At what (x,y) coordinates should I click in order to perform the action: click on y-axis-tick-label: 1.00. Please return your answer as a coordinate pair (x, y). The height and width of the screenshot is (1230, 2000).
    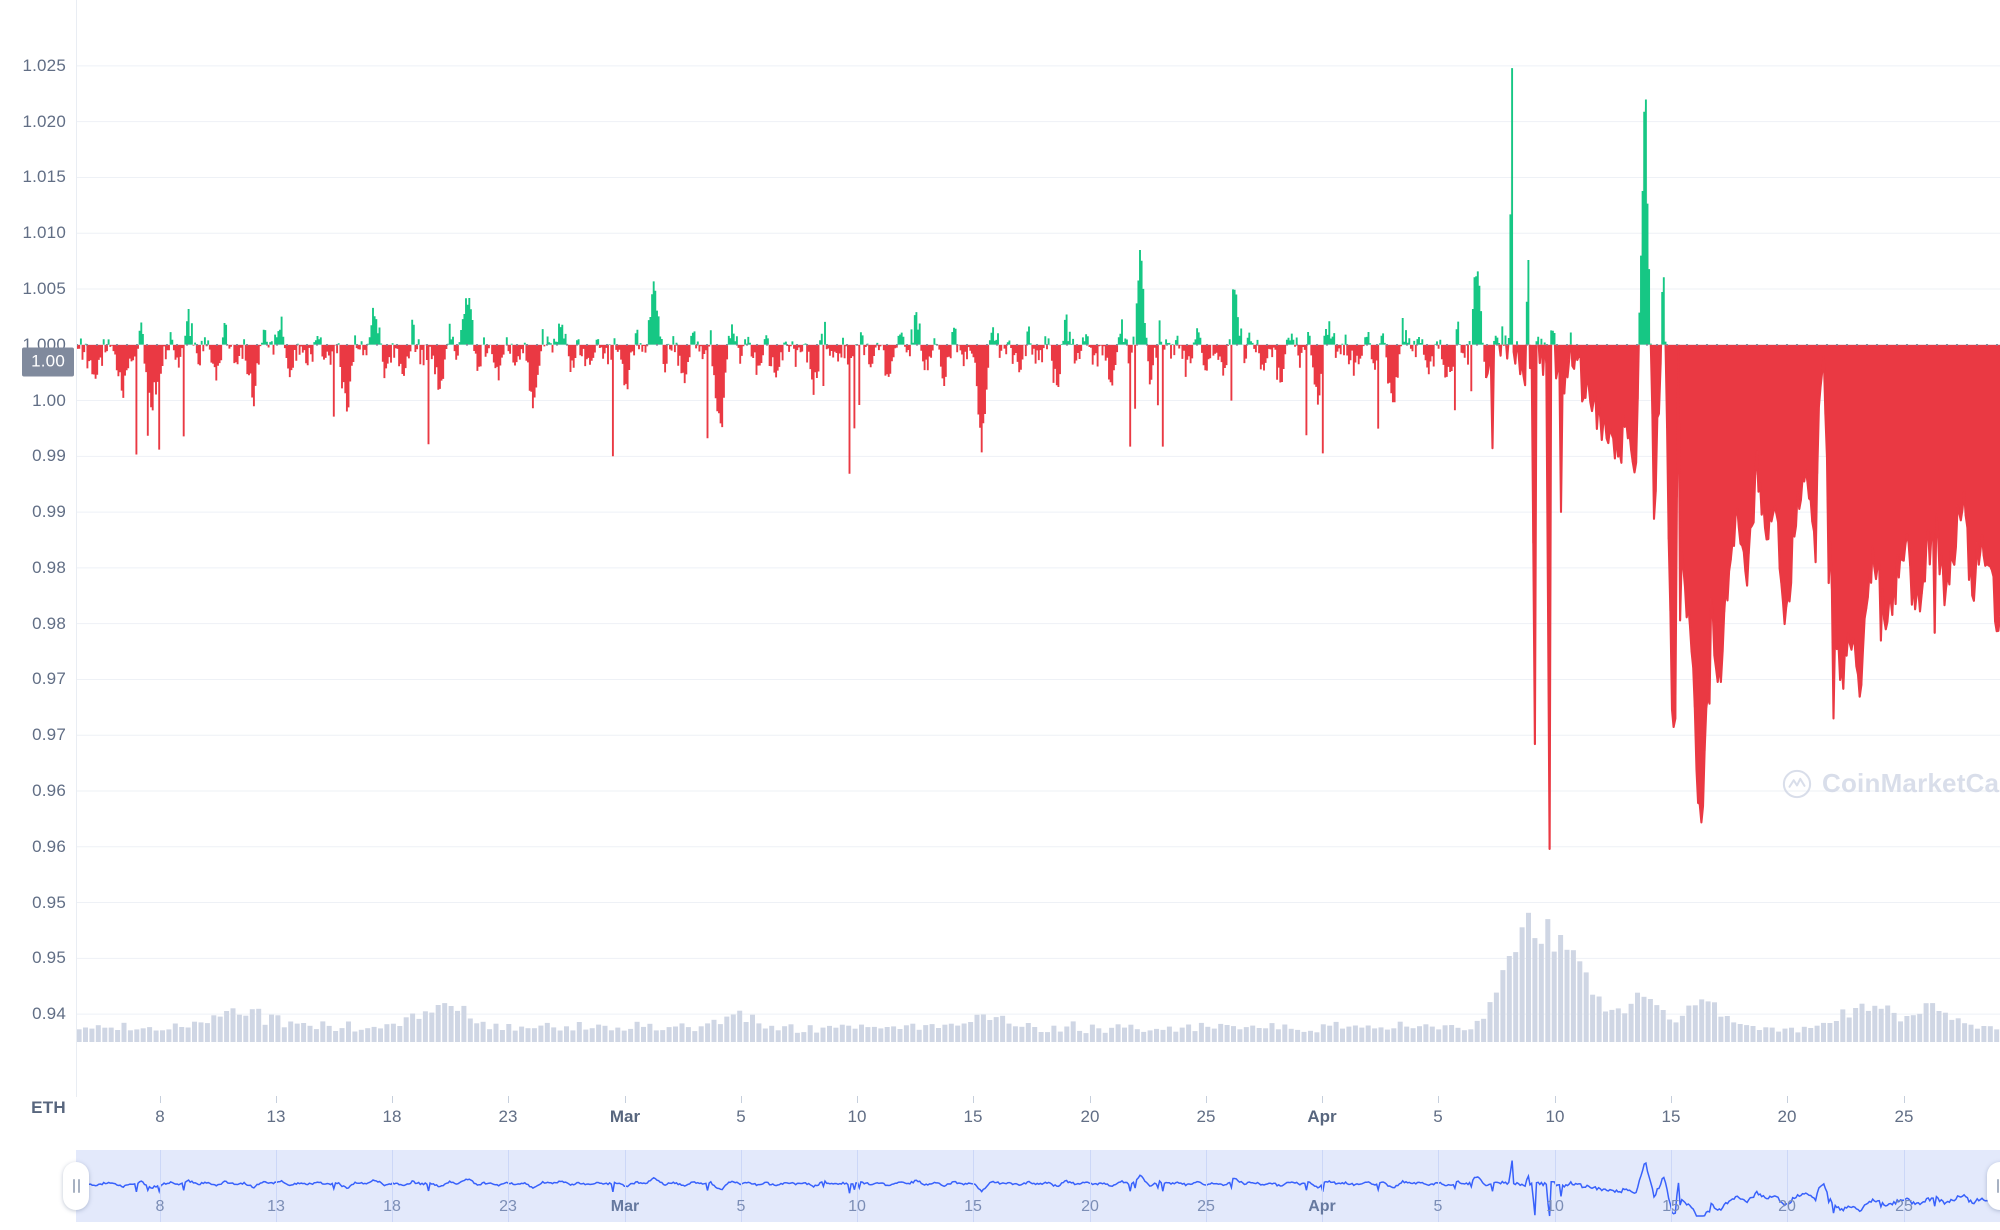
    Looking at the image, I should click on (49, 400).